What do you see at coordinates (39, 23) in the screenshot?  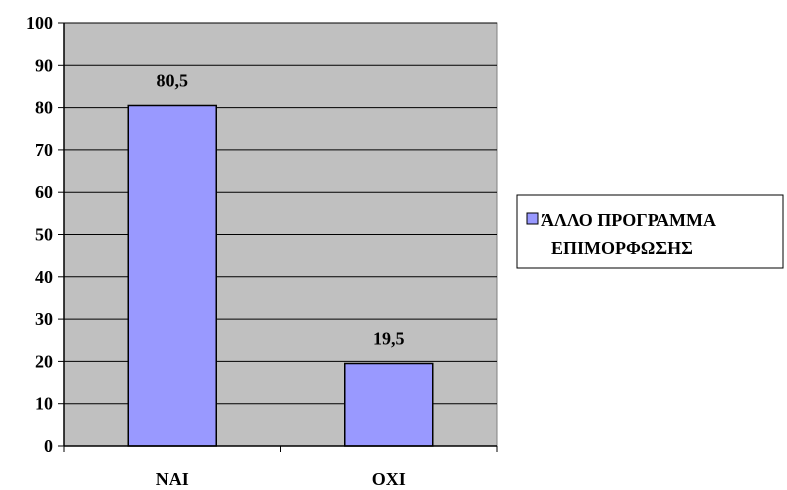 I see `y-tick-label: 100` at bounding box center [39, 23].